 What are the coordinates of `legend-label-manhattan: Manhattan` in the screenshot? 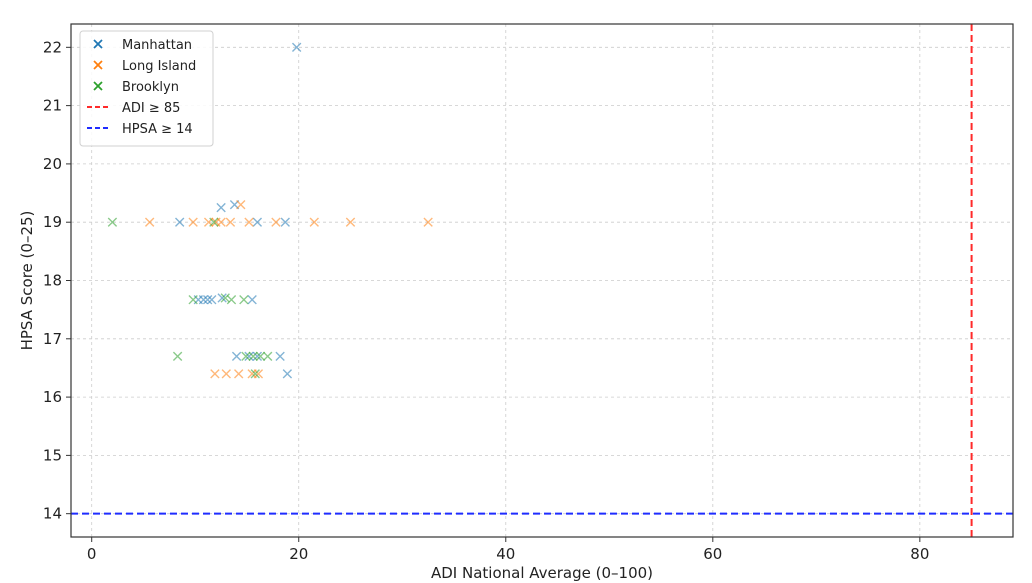 It's located at (157, 45).